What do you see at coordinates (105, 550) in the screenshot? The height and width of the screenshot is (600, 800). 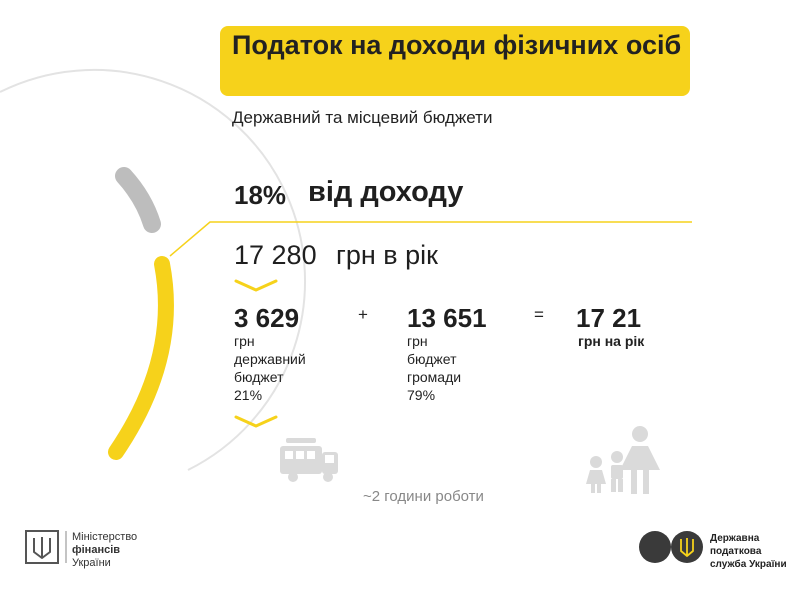 I see `ministry-name: Міністерство фінансів України` at bounding box center [105, 550].